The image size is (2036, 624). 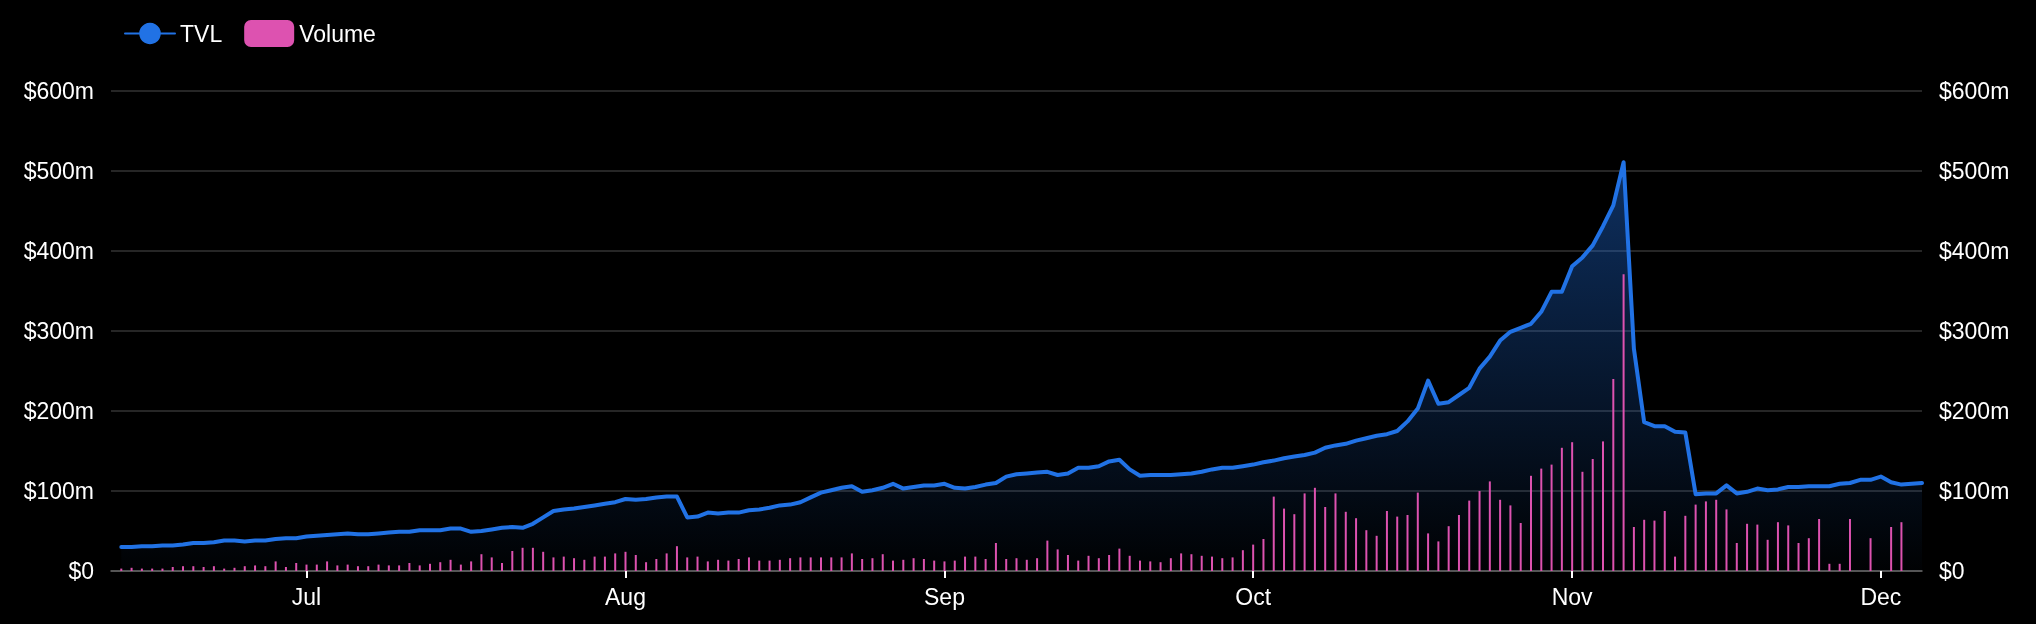 What do you see at coordinates (944, 596) in the screenshot?
I see `x-tick-label: Sep` at bounding box center [944, 596].